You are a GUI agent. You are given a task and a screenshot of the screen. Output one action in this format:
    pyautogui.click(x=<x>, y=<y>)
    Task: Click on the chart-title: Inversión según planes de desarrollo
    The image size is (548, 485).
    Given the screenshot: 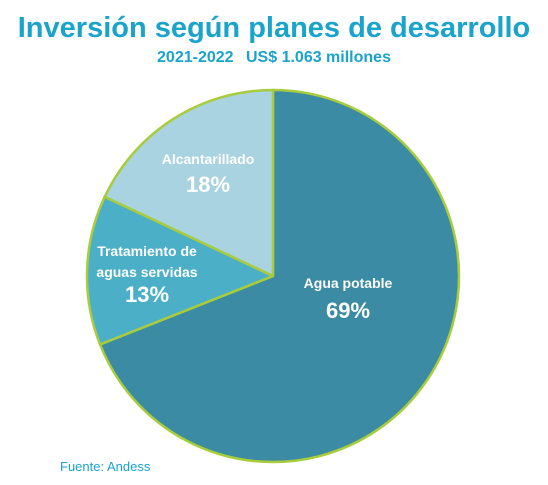 What is the action you would take?
    pyautogui.click(x=274, y=28)
    